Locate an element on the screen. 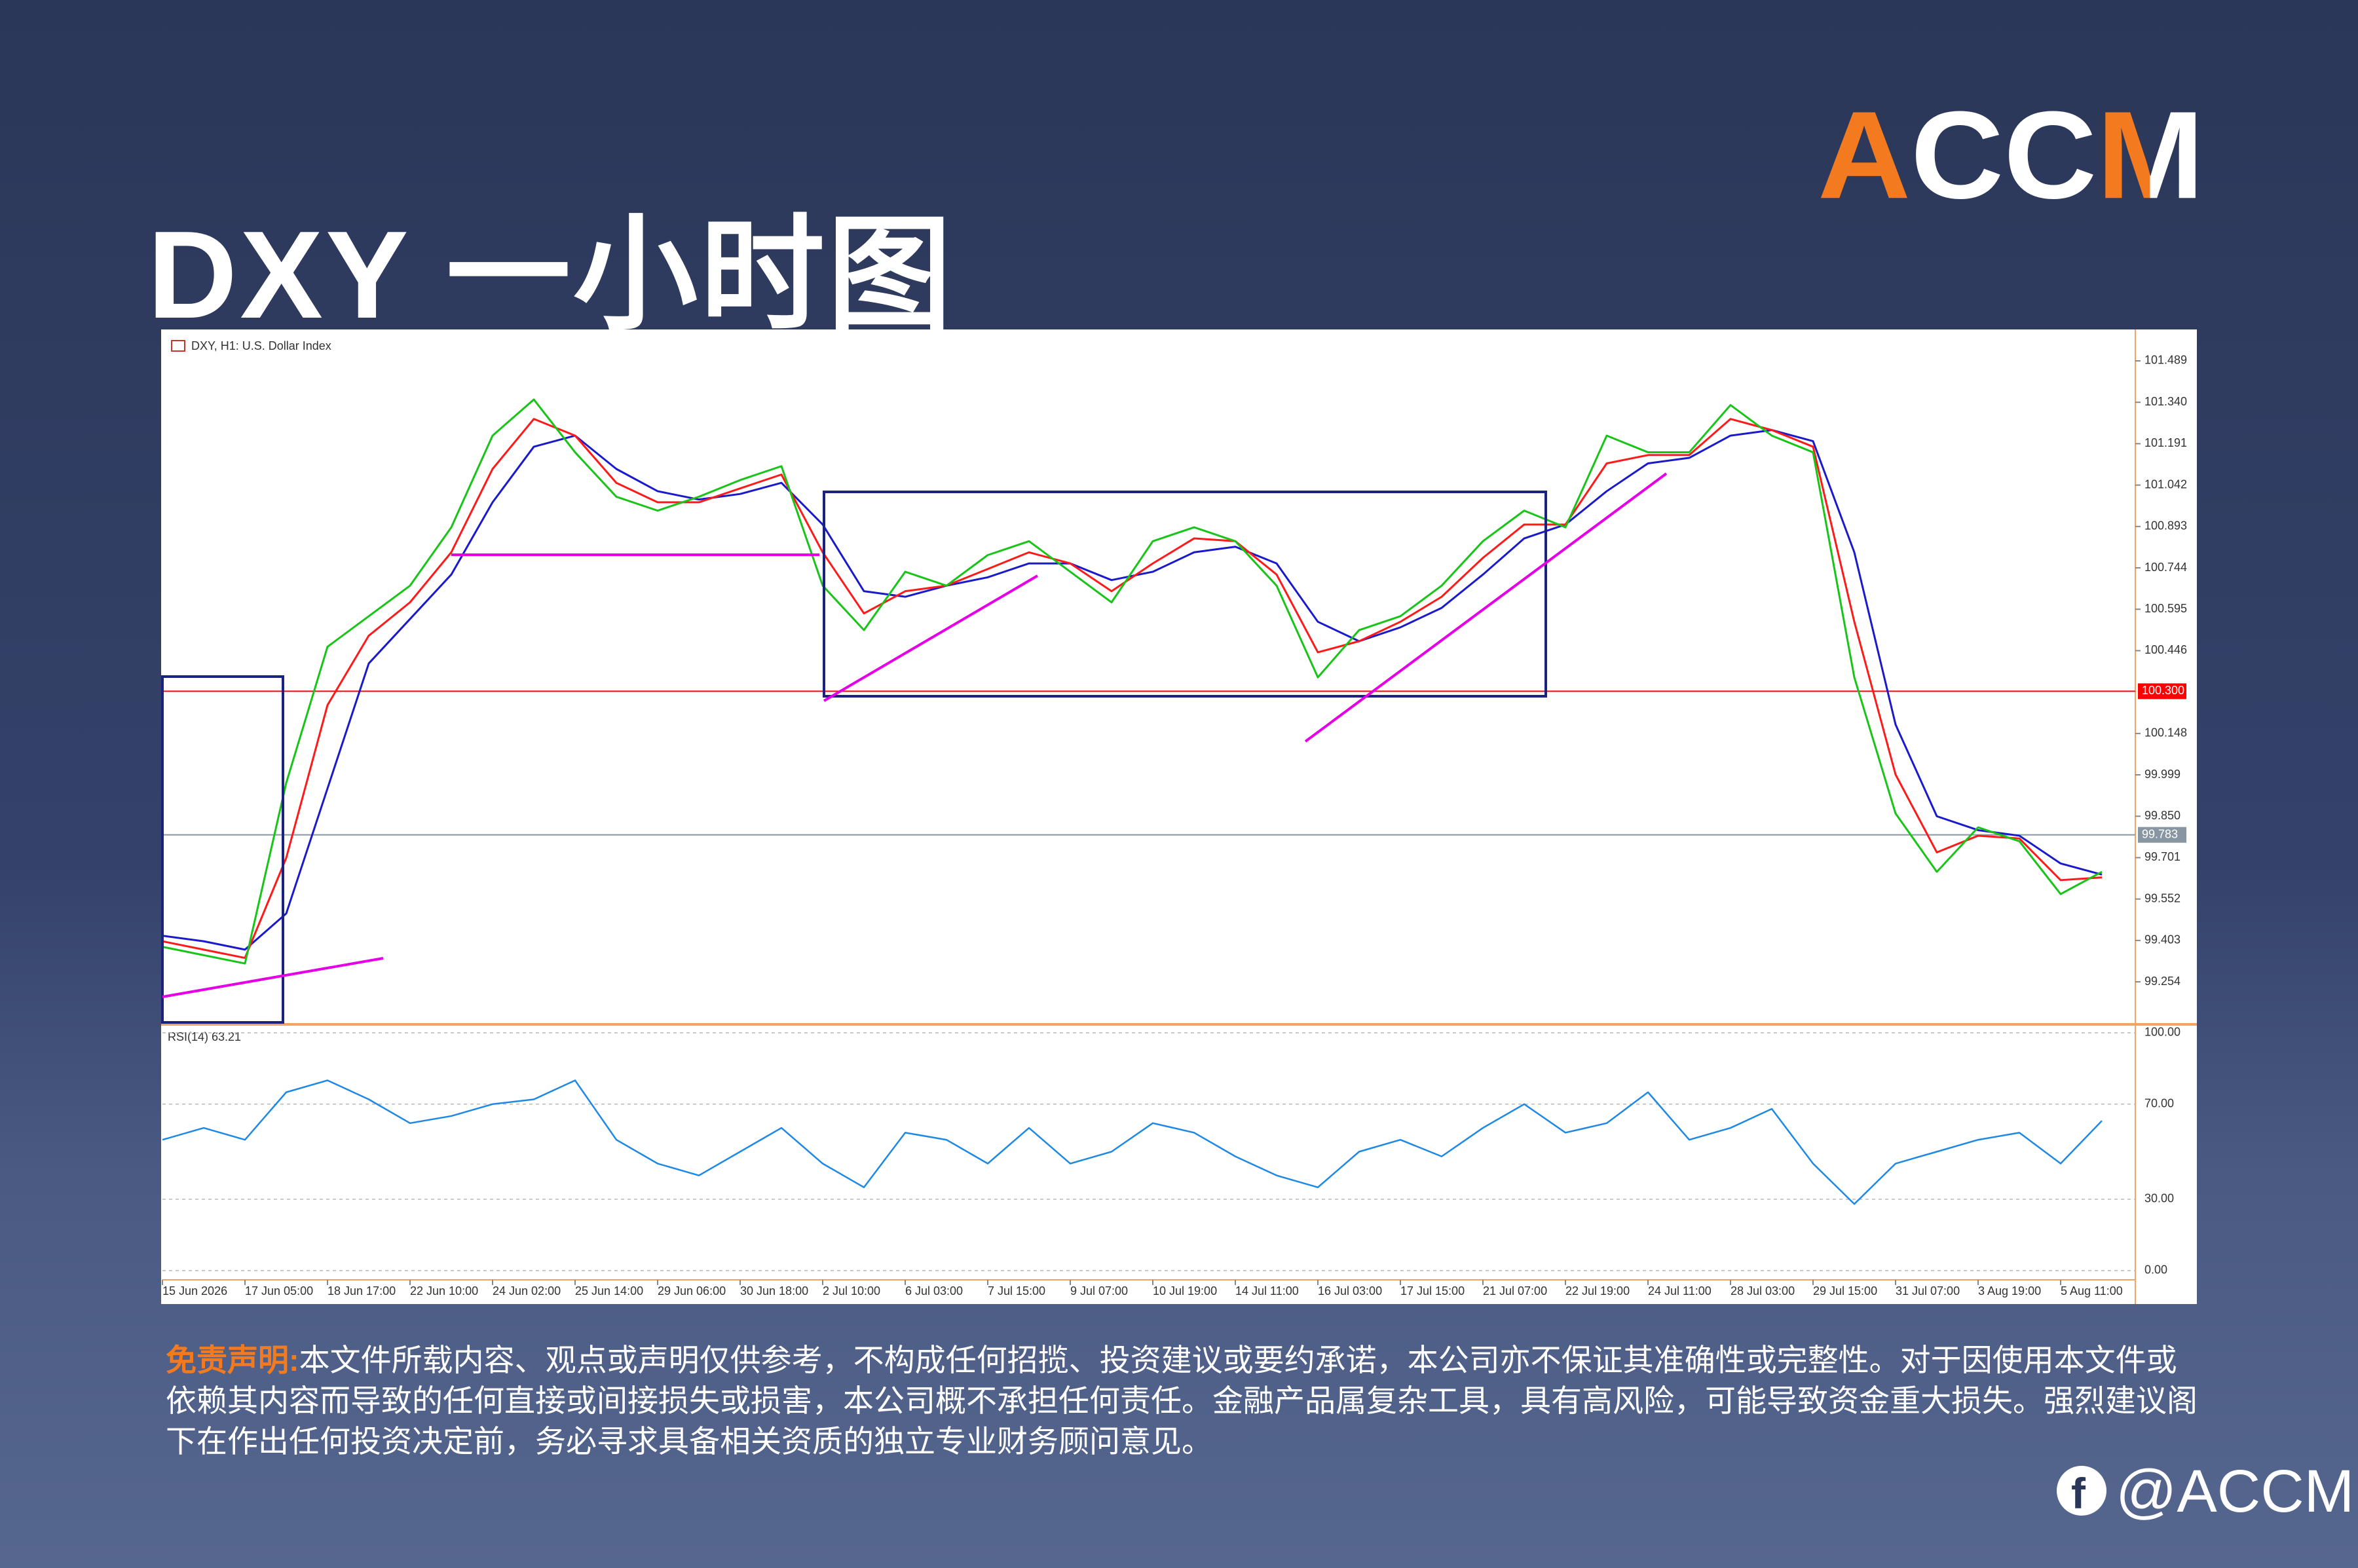 This screenshot has height=1568, width=2358. y-tick-label: 100.744 is located at coordinates (2165, 567).